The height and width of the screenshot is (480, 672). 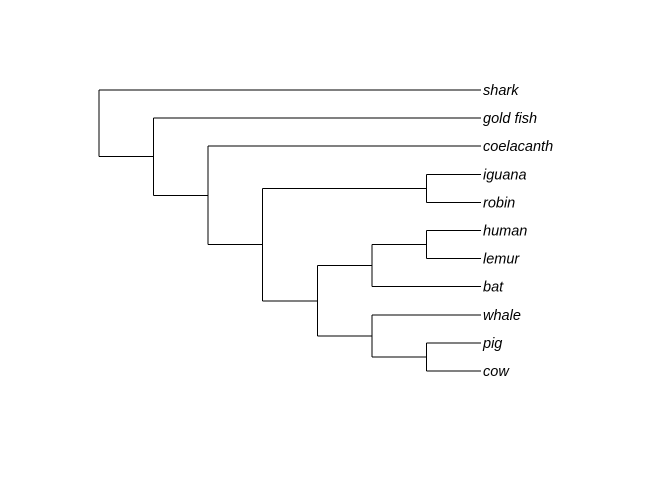 I want to click on tip-label: cow, so click(x=496, y=372).